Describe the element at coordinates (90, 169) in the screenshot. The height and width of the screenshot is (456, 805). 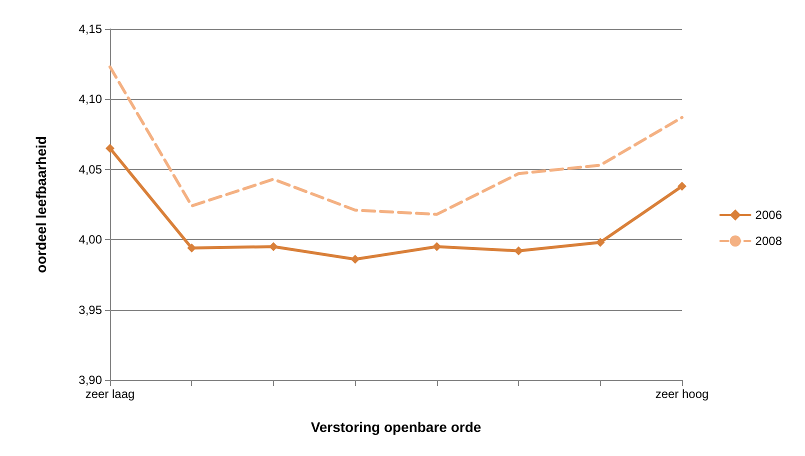
I see `y-tick-label: 4,05` at that location.